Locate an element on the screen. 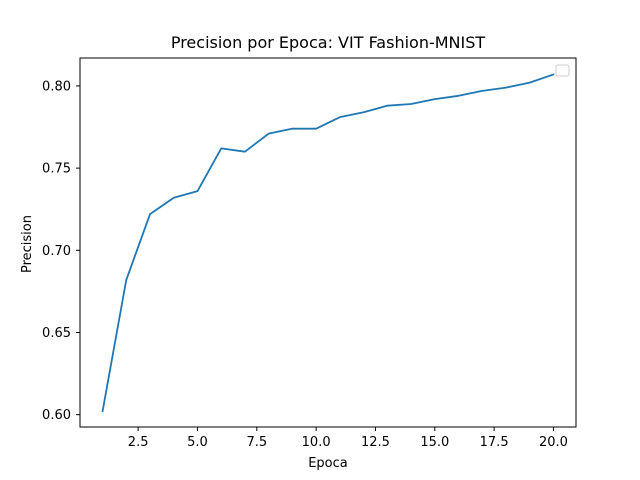  x-tick-label: 5.0 is located at coordinates (197, 442).